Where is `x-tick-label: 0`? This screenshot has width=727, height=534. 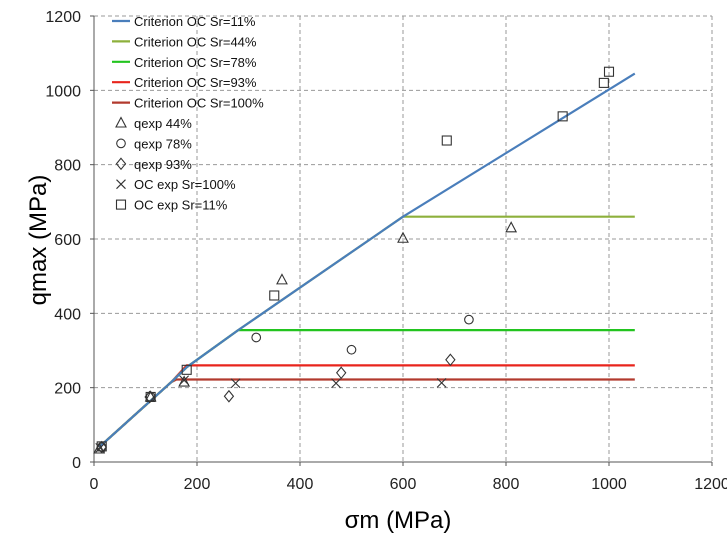 x-tick-label: 0 is located at coordinates (94, 484).